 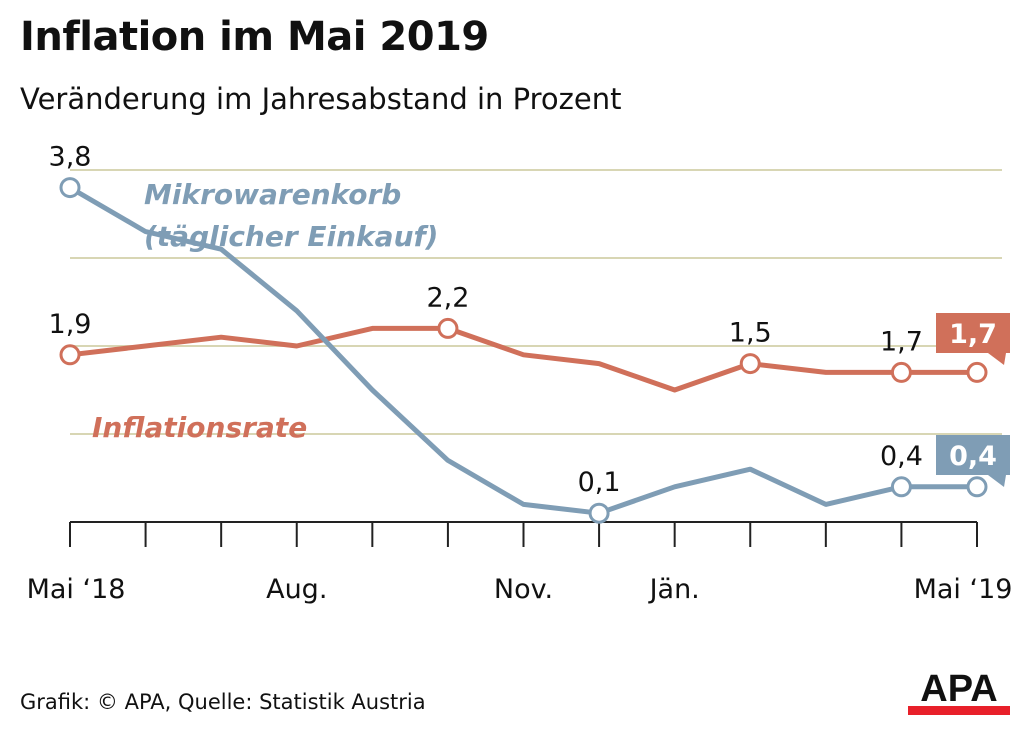 I want to click on series-label-mikro-2: (täglicher Einkauf), so click(x=291, y=236).